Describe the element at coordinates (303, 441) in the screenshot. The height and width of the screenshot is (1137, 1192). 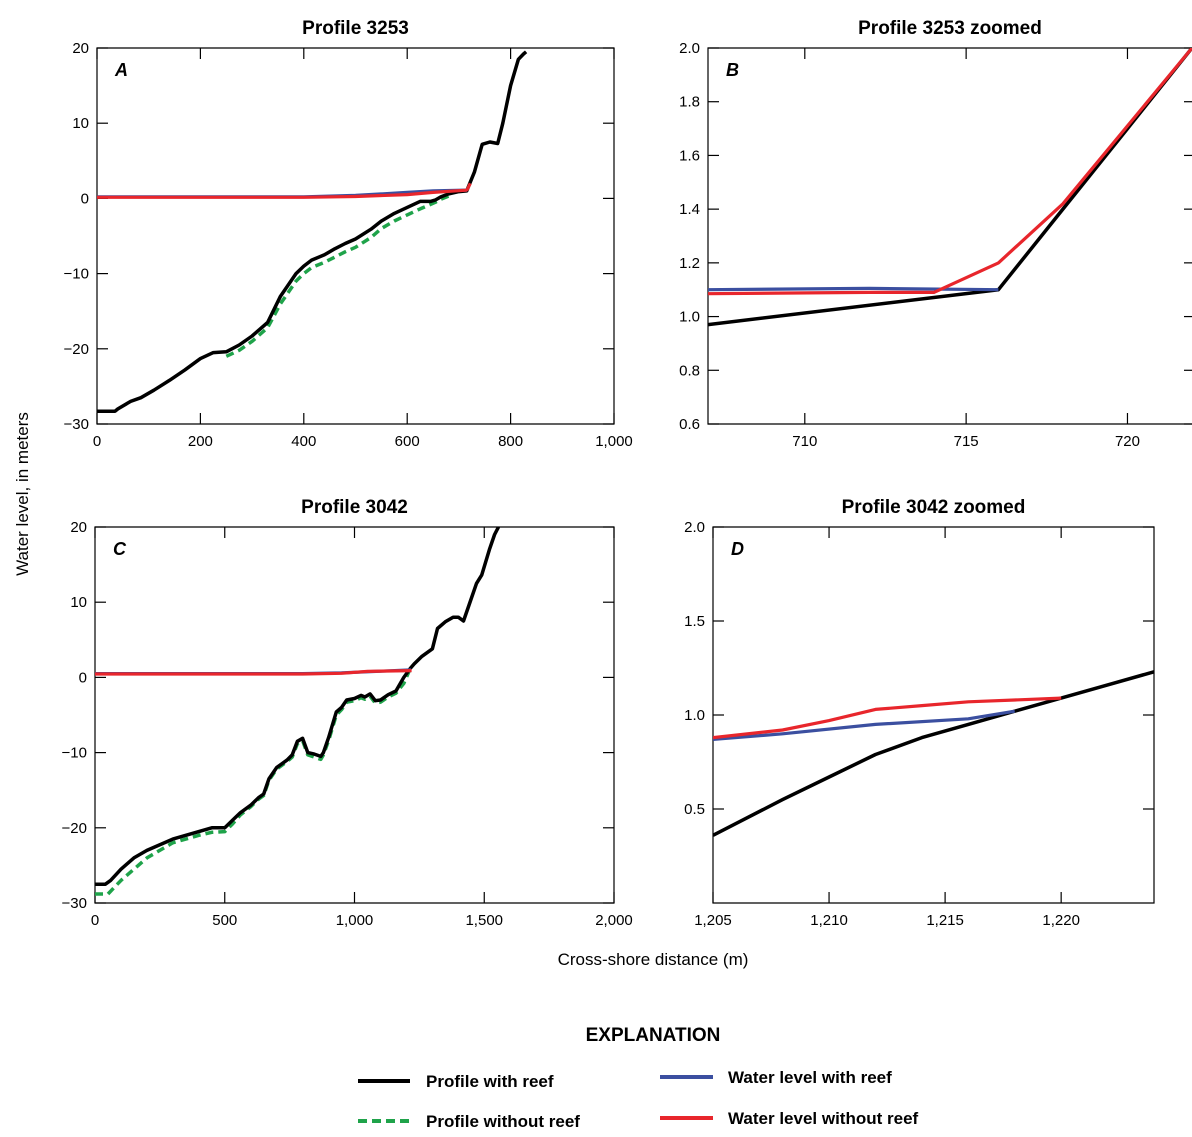
I see `panel-a-xtick-label: 400` at that location.